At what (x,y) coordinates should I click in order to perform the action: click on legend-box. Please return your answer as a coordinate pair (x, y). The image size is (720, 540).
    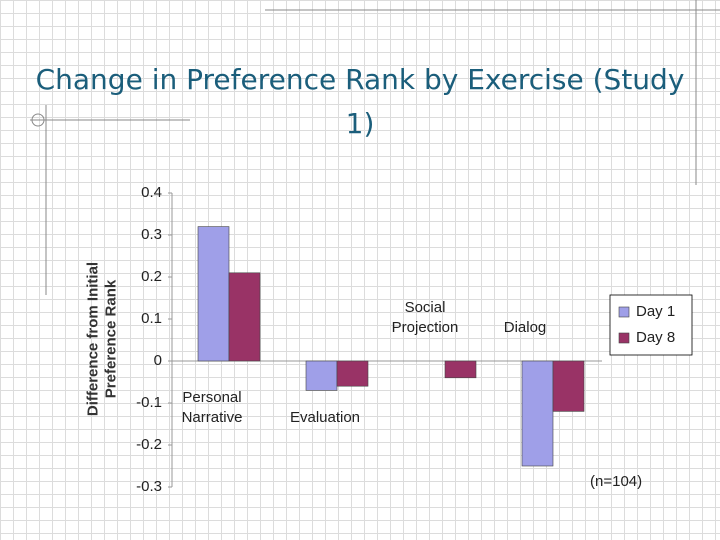
    Looking at the image, I should click on (651, 325).